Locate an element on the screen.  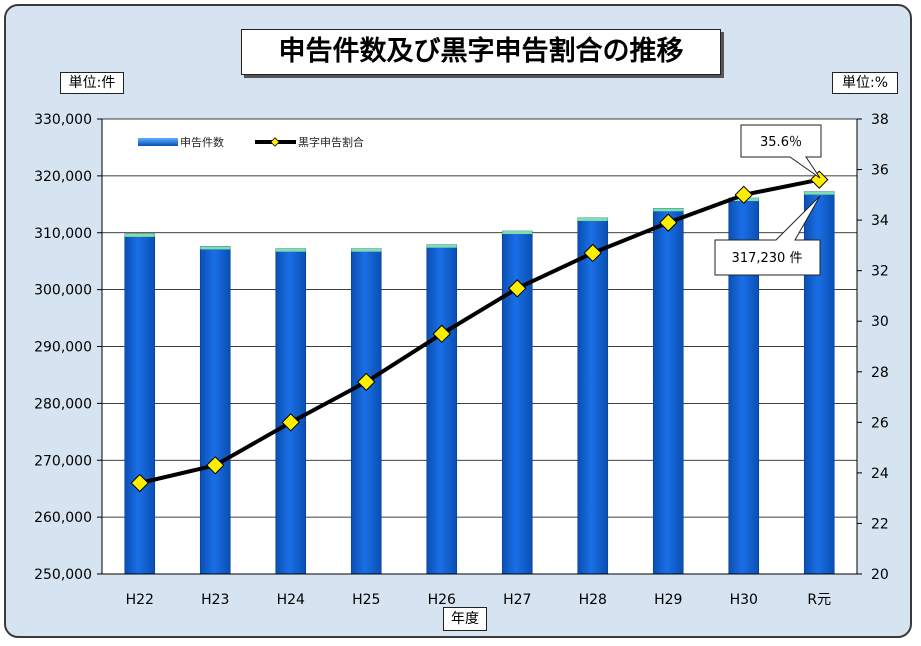
right-tick-label: 28 is located at coordinates (880, 373).